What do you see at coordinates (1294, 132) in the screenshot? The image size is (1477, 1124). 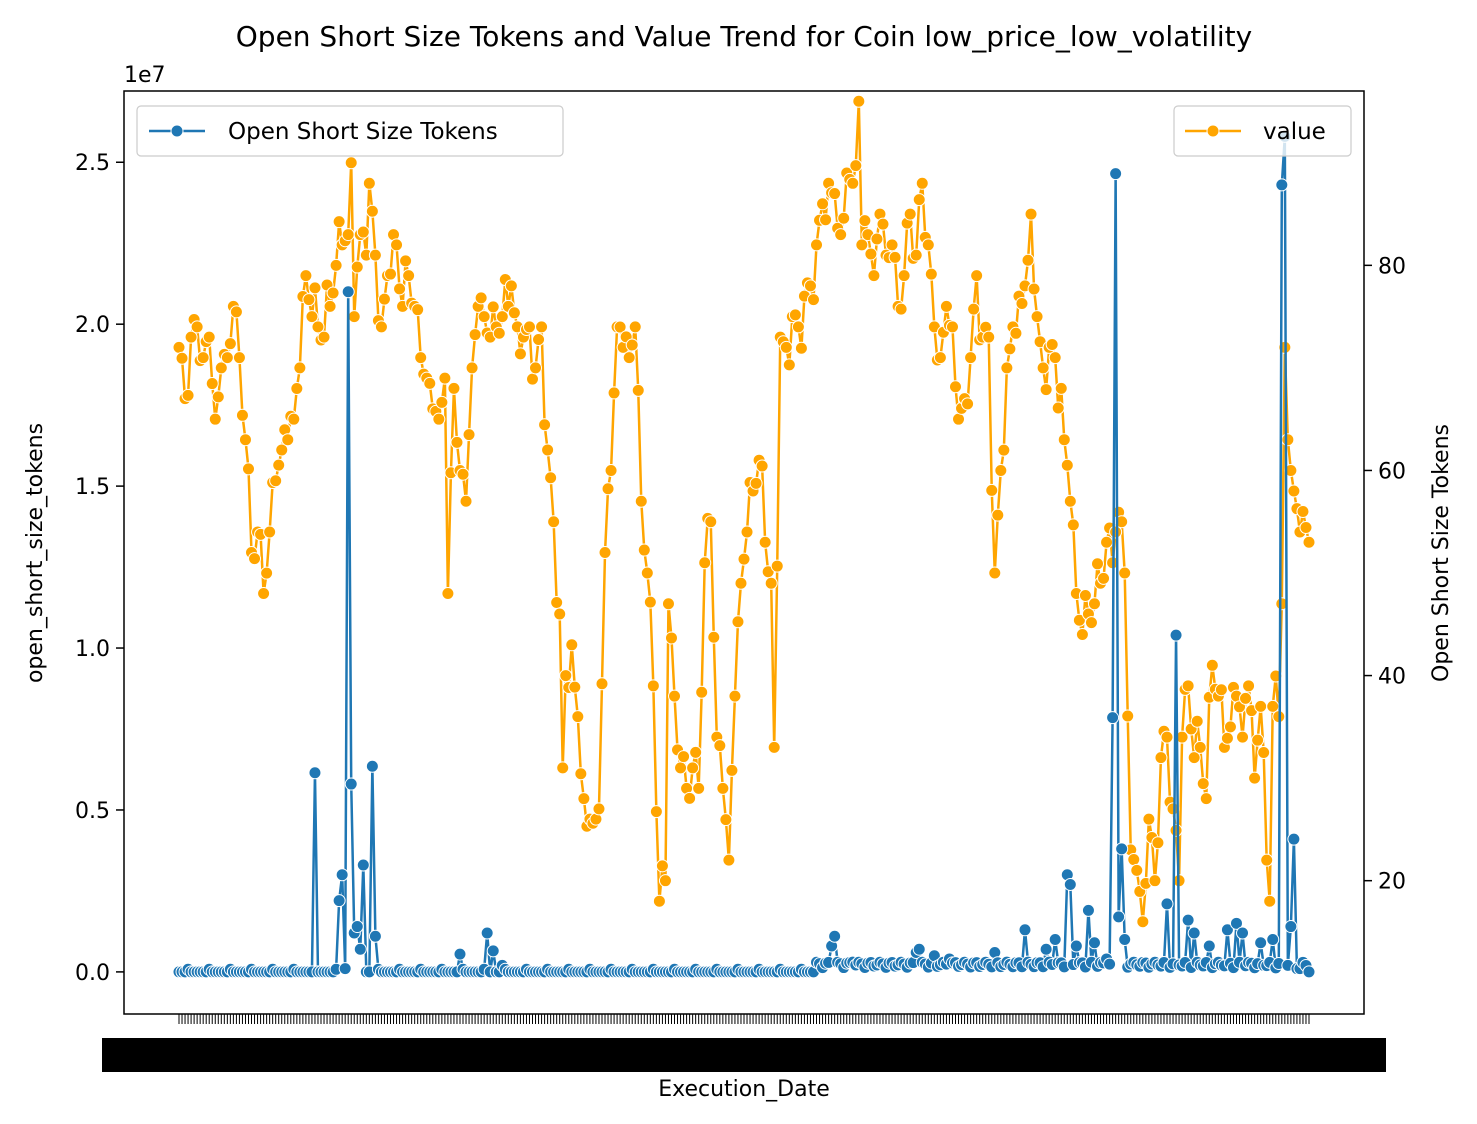 I see `legend-right-label: value` at bounding box center [1294, 132].